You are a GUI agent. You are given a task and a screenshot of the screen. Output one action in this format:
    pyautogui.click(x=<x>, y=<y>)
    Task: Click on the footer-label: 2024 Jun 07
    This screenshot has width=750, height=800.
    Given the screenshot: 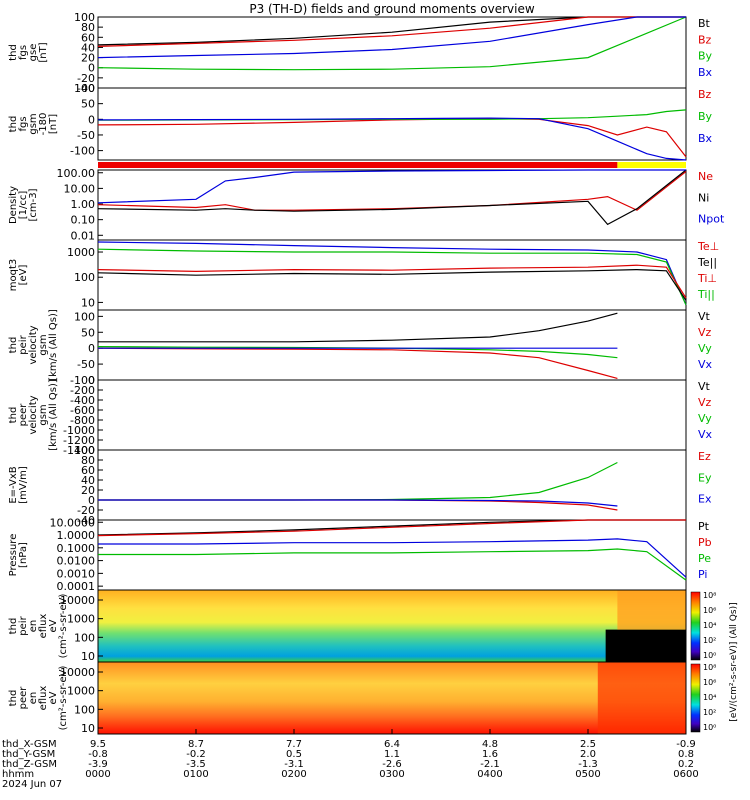 What is the action you would take?
    pyautogui.click(x=32, y=784)
    